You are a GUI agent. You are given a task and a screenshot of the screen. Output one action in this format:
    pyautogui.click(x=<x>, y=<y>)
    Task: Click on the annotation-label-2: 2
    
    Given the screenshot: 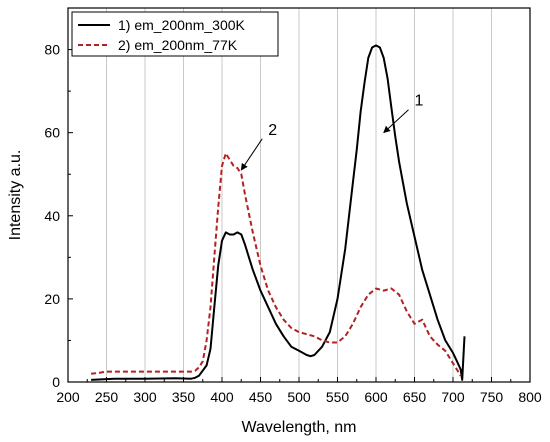 What is the action you would take?
    pyautogui.click(x=272, y=130)
    